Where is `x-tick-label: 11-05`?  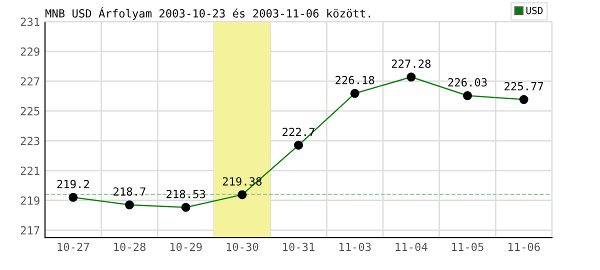 x-tick-label: 11-05 is located at coordinates (468, 247).